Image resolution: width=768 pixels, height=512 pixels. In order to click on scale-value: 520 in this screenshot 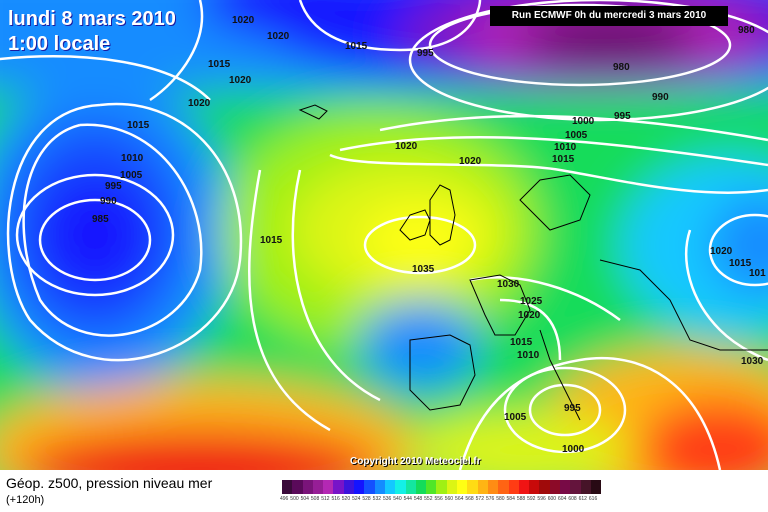, I will do `click(346, 499)`.